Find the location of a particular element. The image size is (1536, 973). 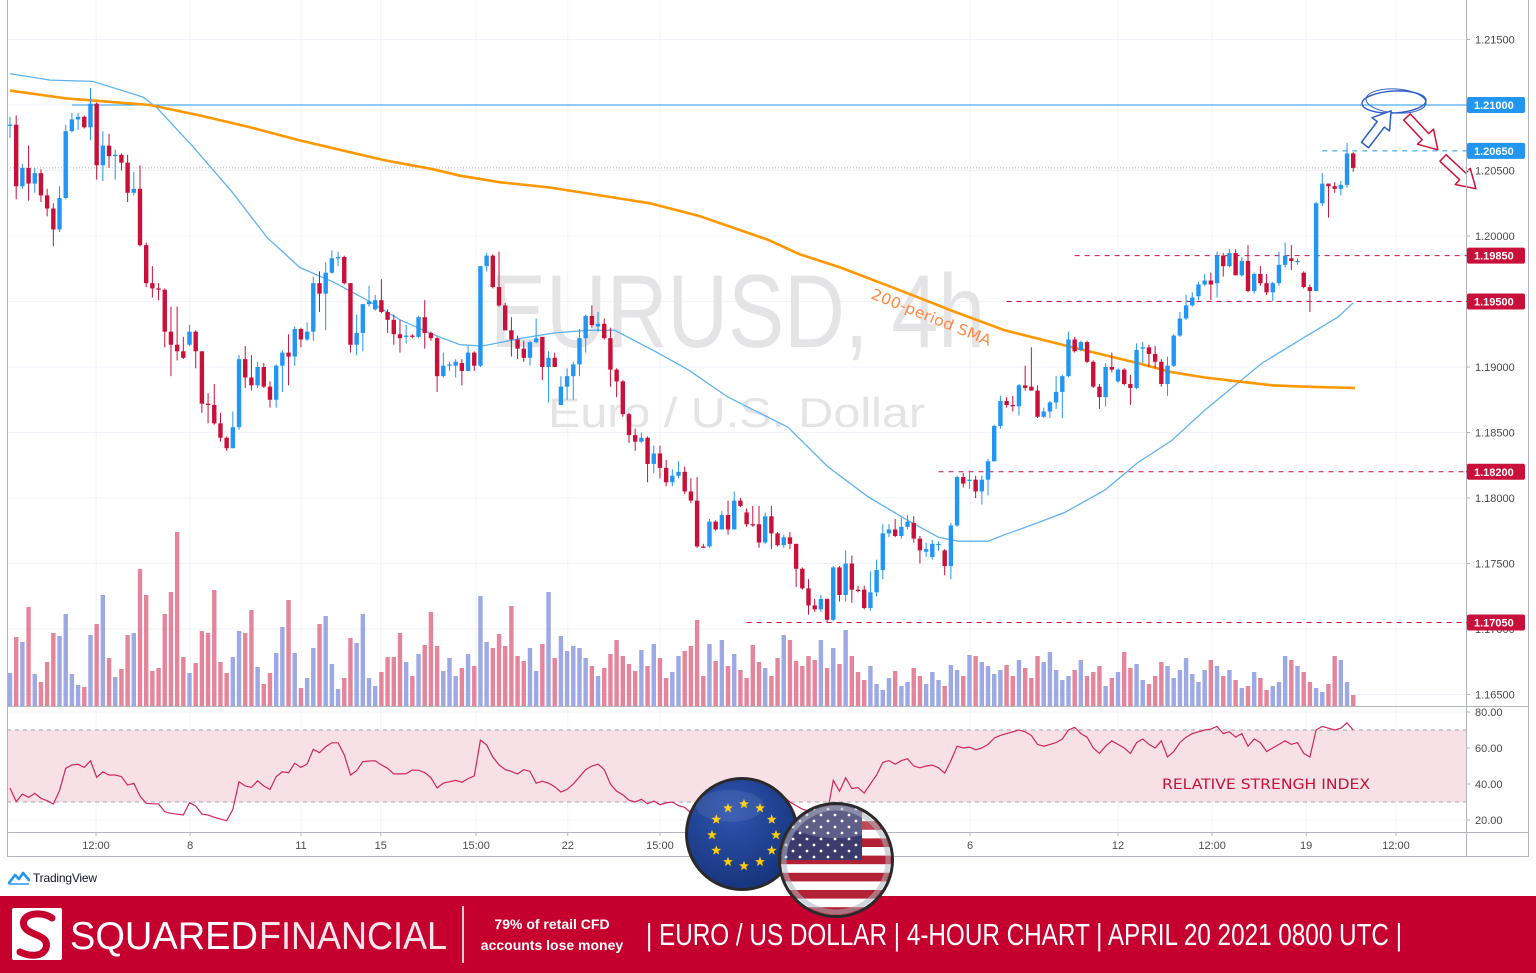

banner-divider is located at coordinates (463, 934).